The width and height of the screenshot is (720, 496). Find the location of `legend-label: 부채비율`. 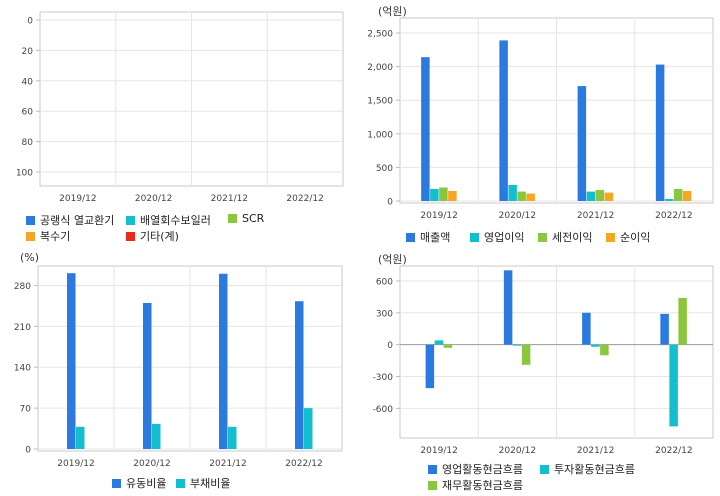

legend-label: 부채비율 is located at coordinates (210, 483).